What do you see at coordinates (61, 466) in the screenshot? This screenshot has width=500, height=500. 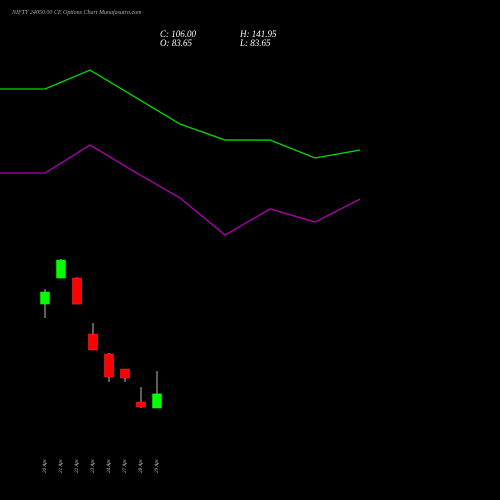 I see `x-tick-label: 21 Apr` at bounding box center [61, 466].